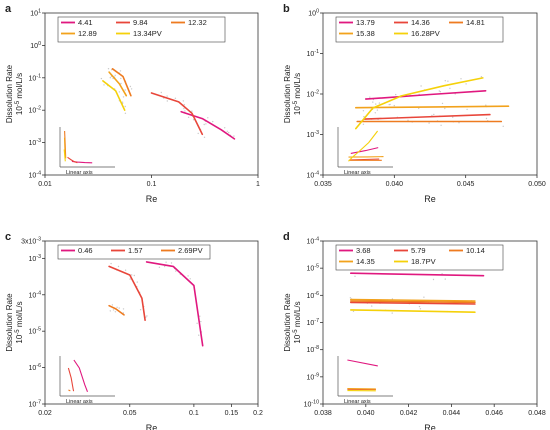 This screenshot has height=430, width=550. What do you see at coordinates (197, 22) in the screenshot?
I see `legend-label: 12.32` at bounding box center [197, 22].